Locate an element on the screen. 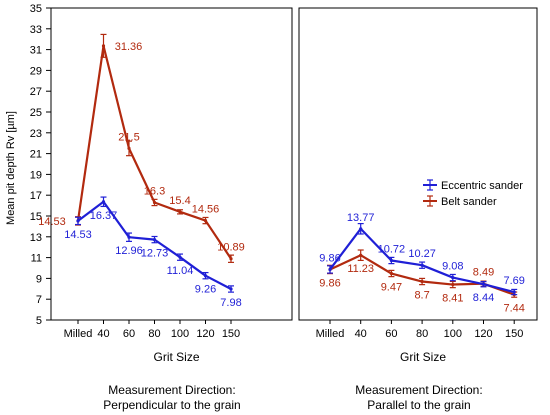 Image resolution: width=550 pixels, height=415 pixels. data-label: 7.69 is located at coordinates (513, 281).